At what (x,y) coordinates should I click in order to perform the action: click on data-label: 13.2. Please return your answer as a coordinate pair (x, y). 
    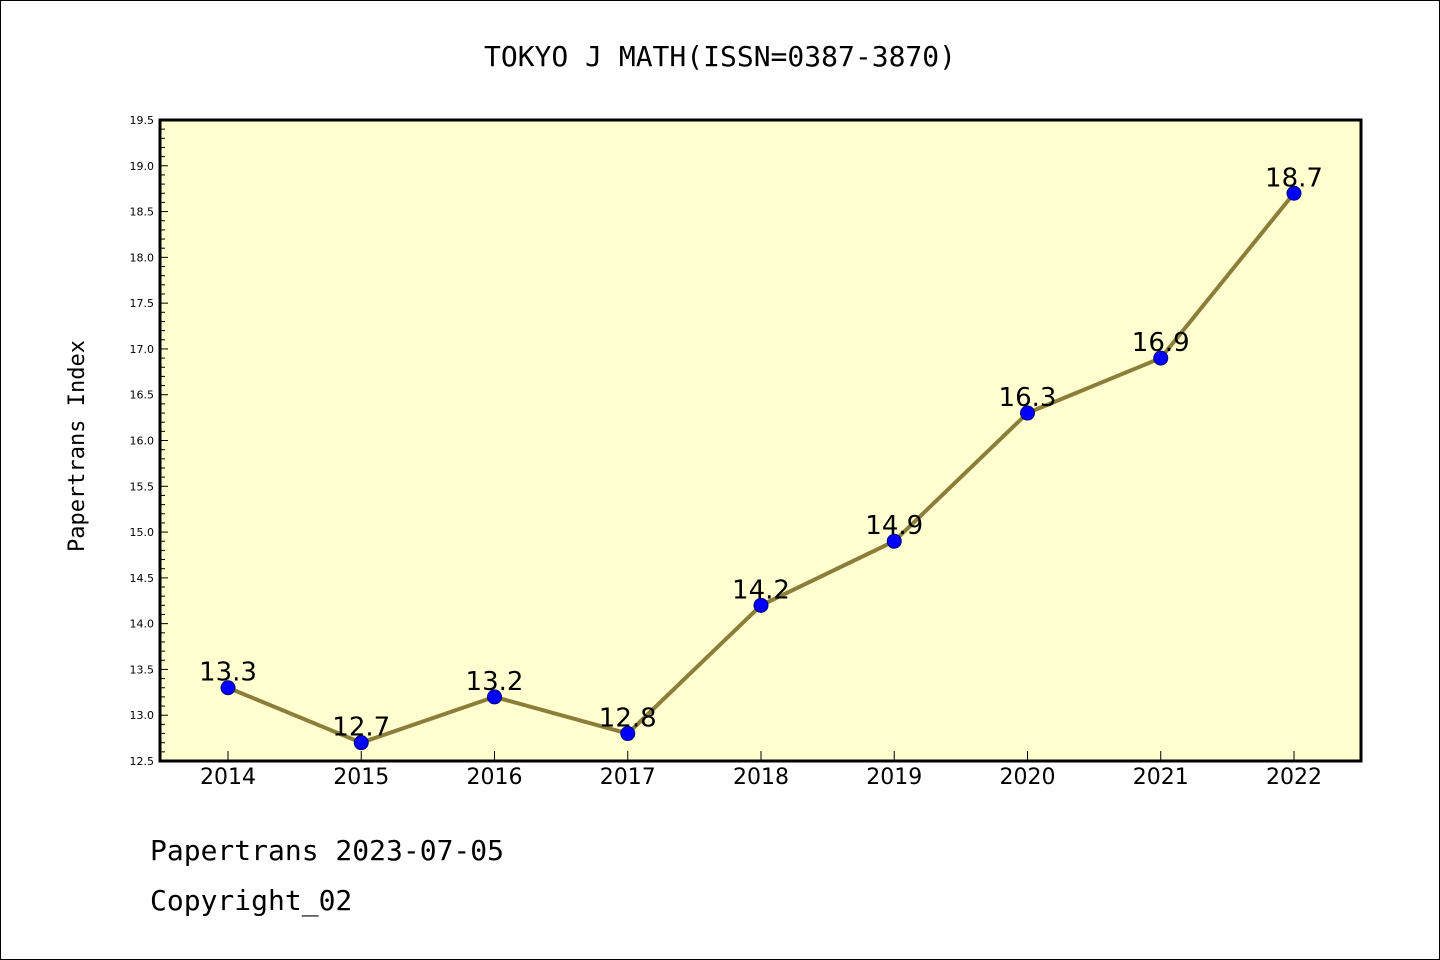
    Looking at the image, I should click on (495, 682).